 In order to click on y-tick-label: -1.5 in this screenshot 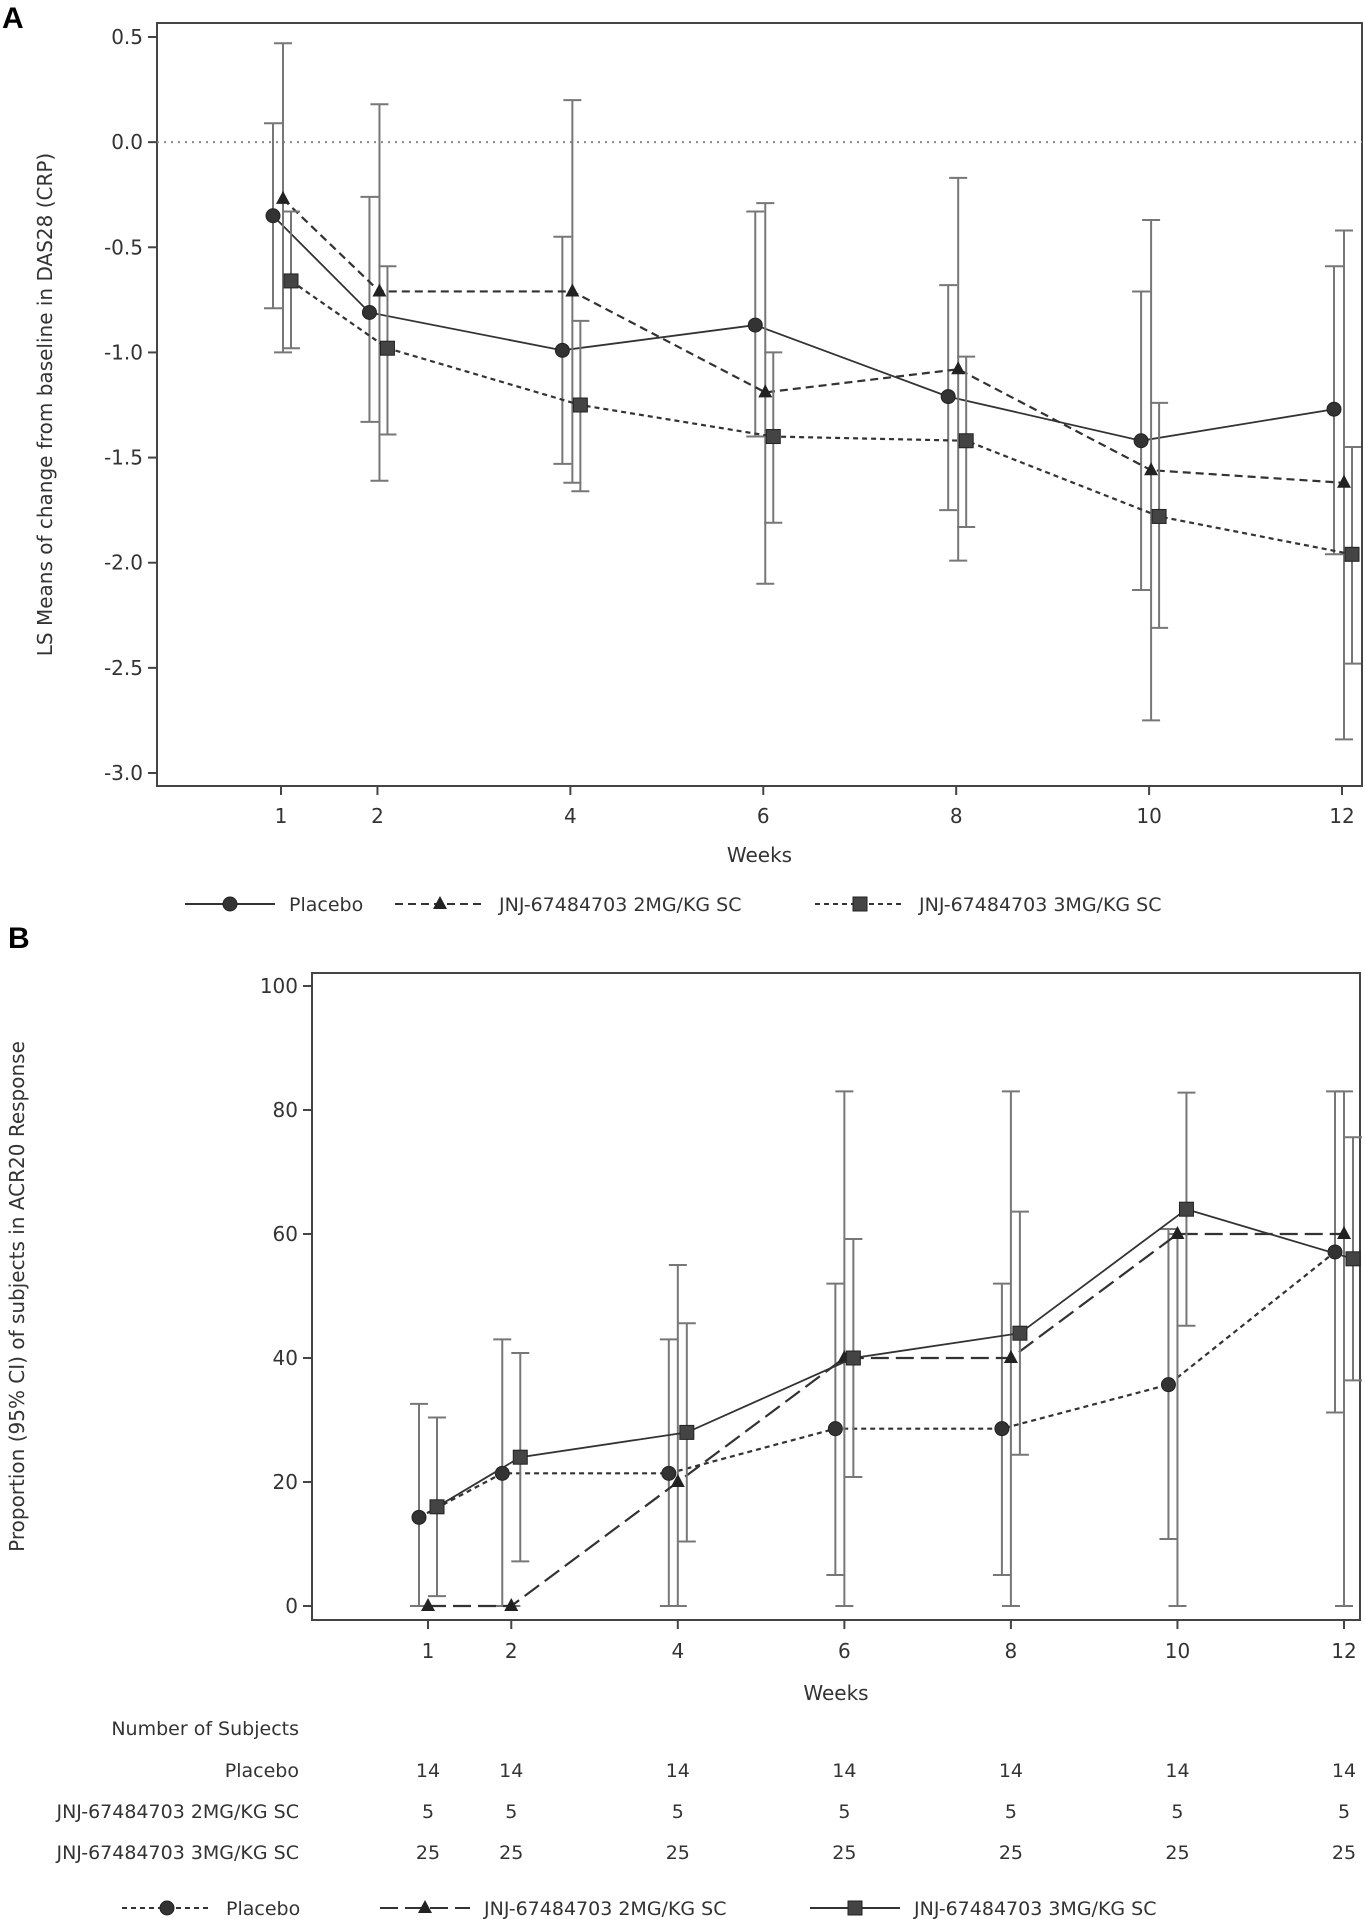, I will do `click(123, 458)`.